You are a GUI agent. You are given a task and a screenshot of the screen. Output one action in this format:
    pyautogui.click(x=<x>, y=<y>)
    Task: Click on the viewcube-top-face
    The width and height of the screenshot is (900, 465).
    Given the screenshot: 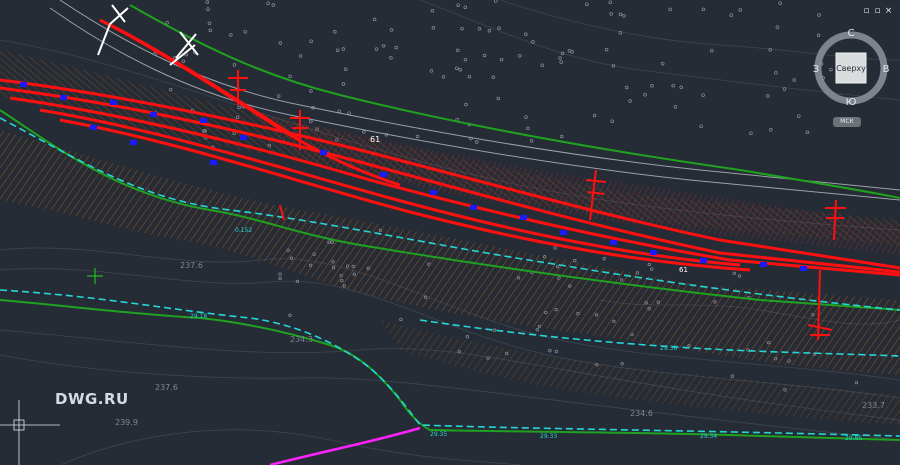 What is the action you would take?
    pyautogui.click(x=851, y=68)
    